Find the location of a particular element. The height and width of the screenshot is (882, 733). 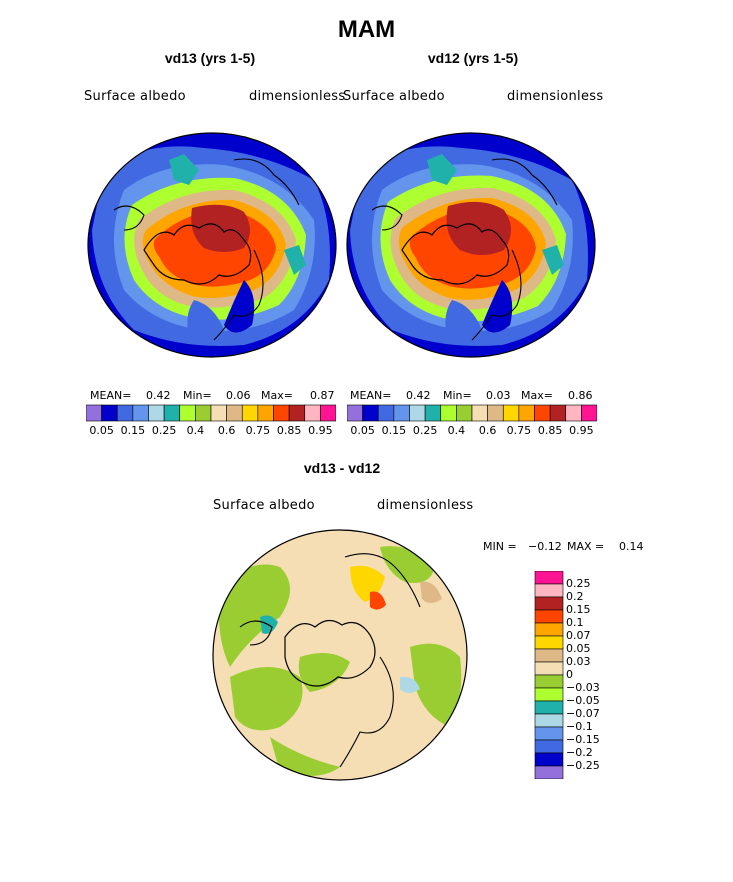

panel3-min-value: −0.12 is located at coordinates (545, 546).